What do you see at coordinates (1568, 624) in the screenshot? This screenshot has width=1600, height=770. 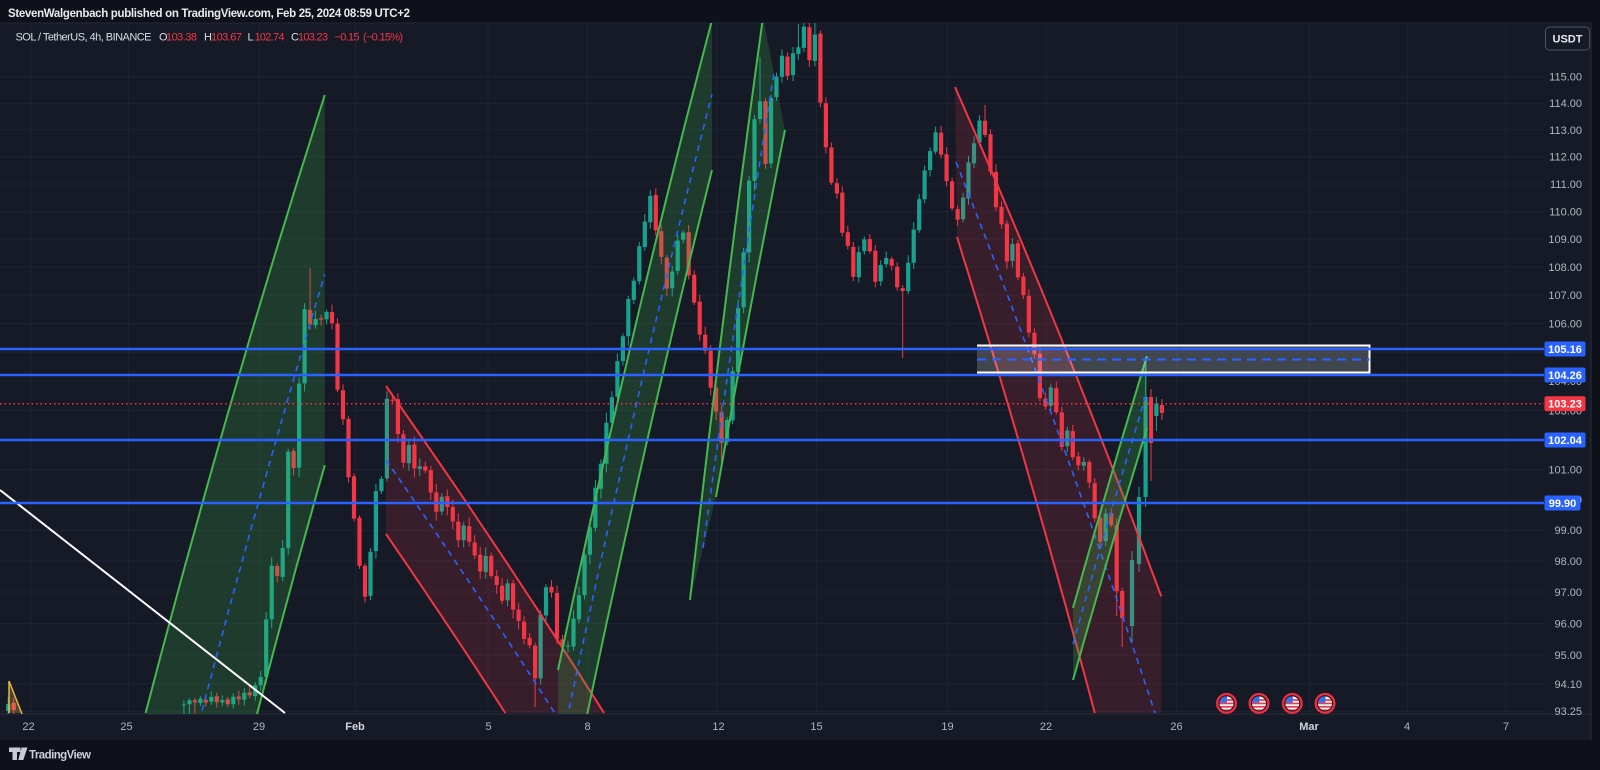 I see `svg-text: 96.00` at bounding box center [1568, 624].